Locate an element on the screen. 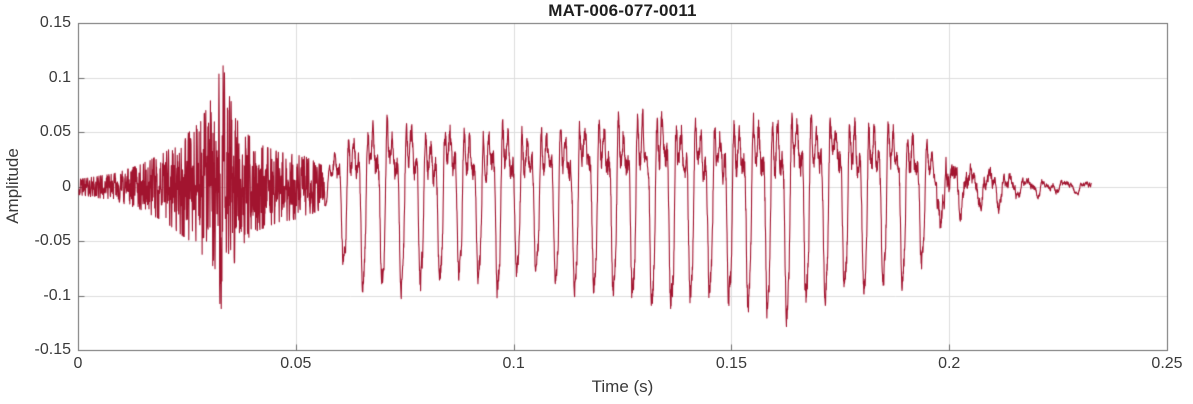 The image size is (1193, 404). x-axis-label: Time (s) is located at coordinates (622, 386).